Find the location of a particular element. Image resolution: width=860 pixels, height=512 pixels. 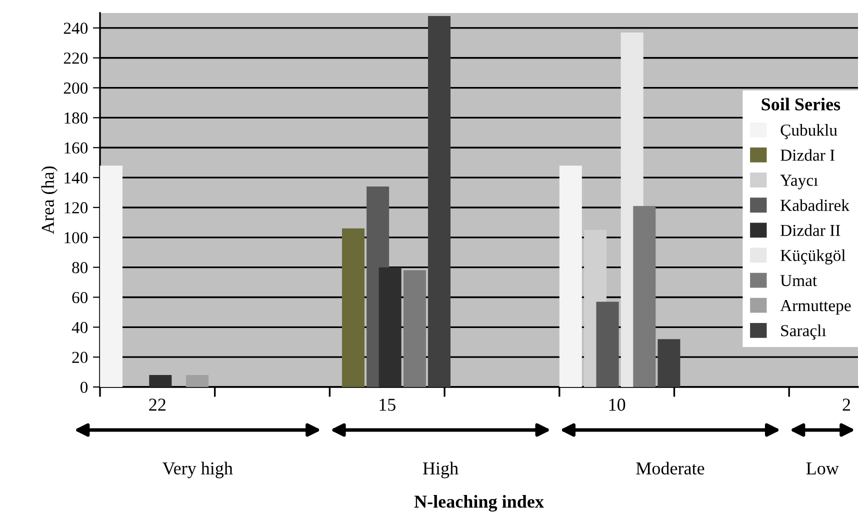

legend-label: Çubuklu is located at coordinates (809, 132).